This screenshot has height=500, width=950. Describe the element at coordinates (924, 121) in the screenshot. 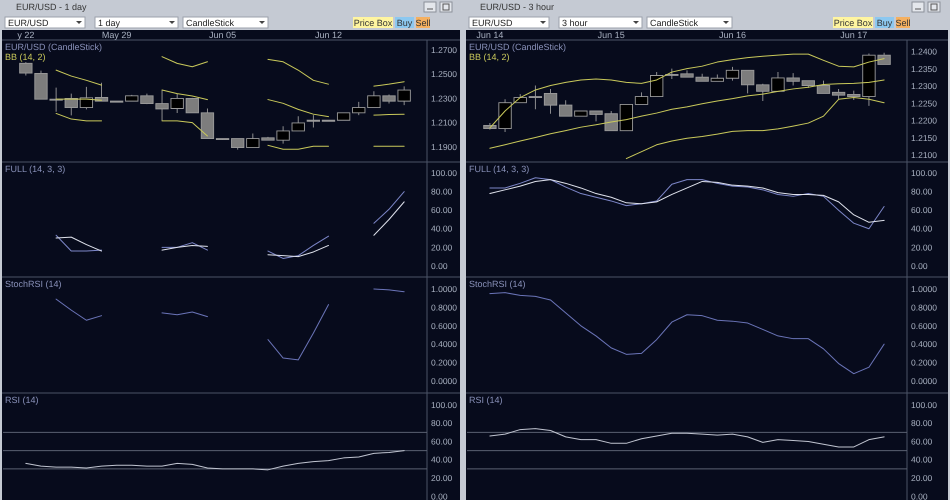

I see `y-tick-label: 1.2200` at that location.